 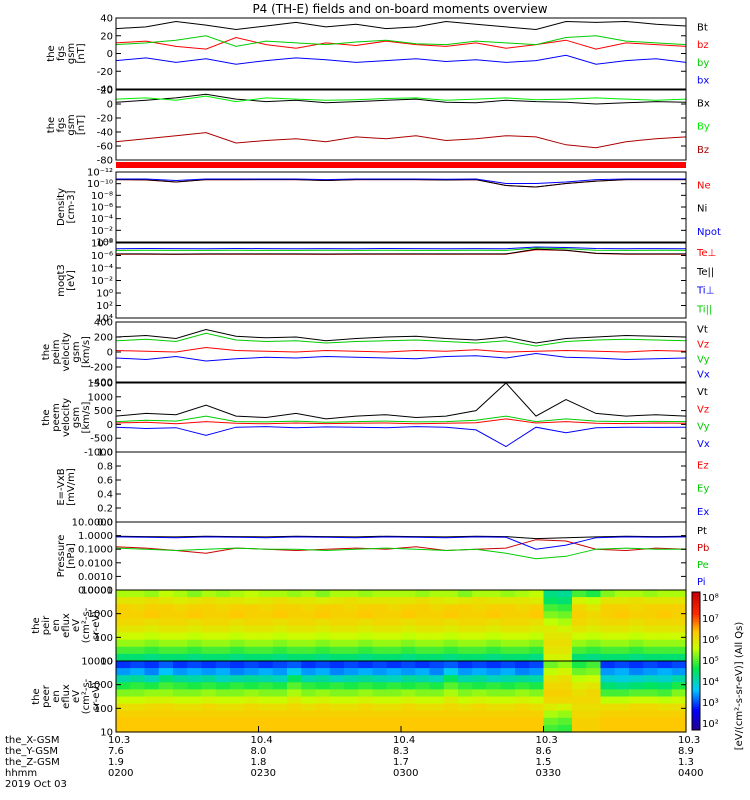 What do you see at coordinates (71, 487) in the screenshot?
I see `y-axis-label-line: [mV/m]` at bounding box center [71, 487].